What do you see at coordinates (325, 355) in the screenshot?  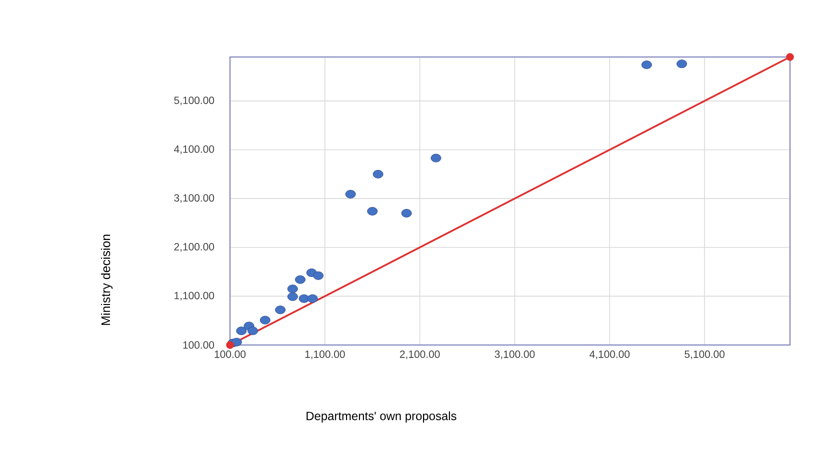 I see `x-tick-label: 1,100.00` at bounding box center [325, 355].